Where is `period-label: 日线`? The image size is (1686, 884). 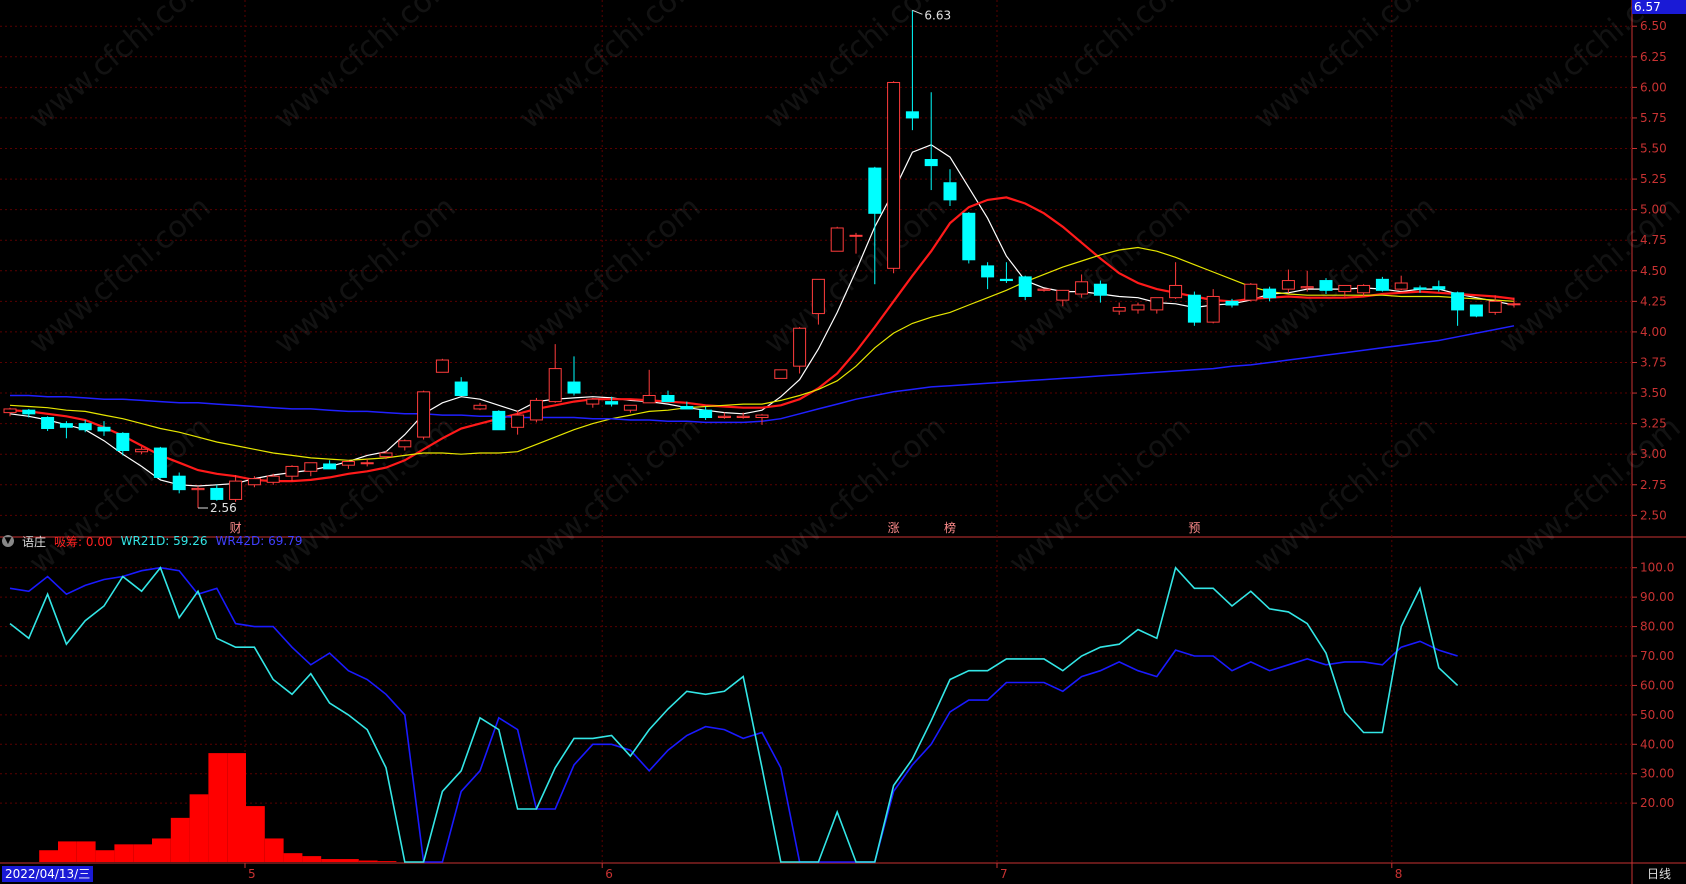 period-label: 日线 is located at coordinates (1658, 874).